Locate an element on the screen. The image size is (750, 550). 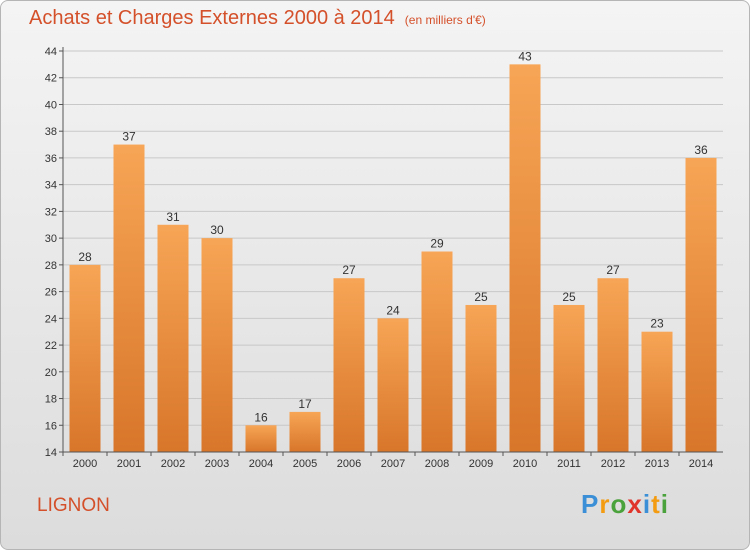
y-tick-label: 38 is located at coordinates (51, 132).